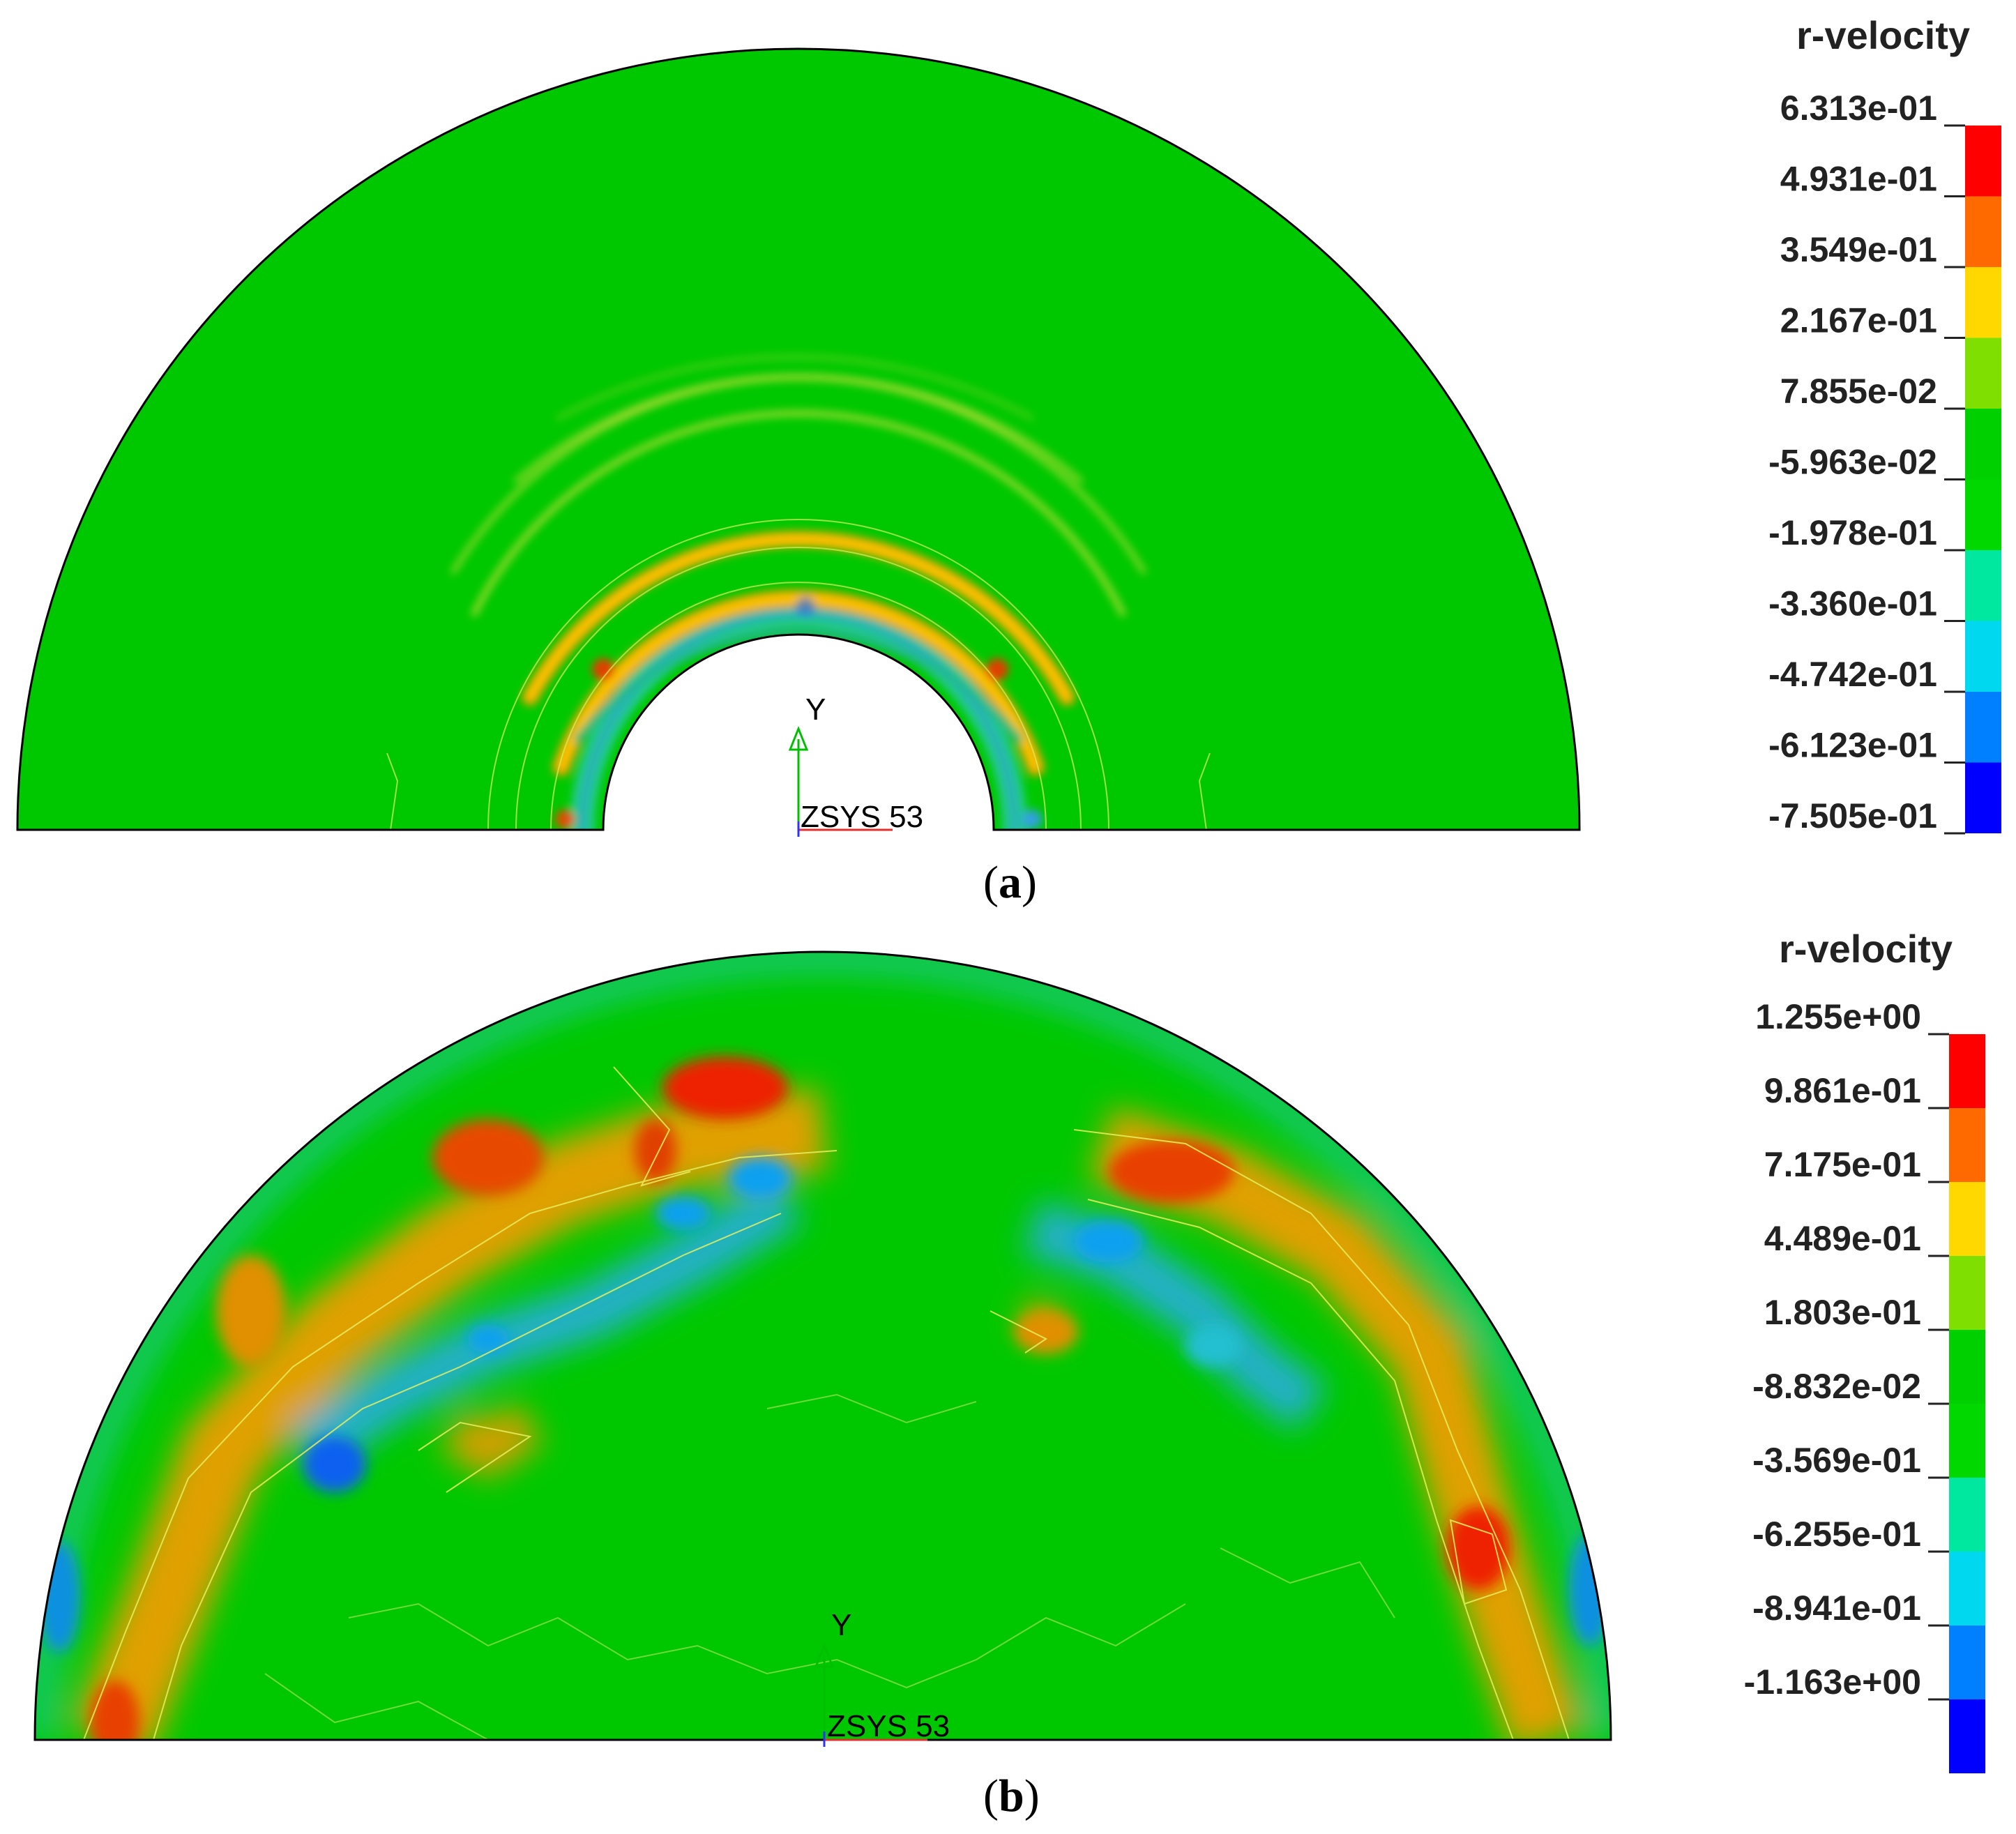  I want to click on csys-label-a: ZSYS 53, so click(862, 817).